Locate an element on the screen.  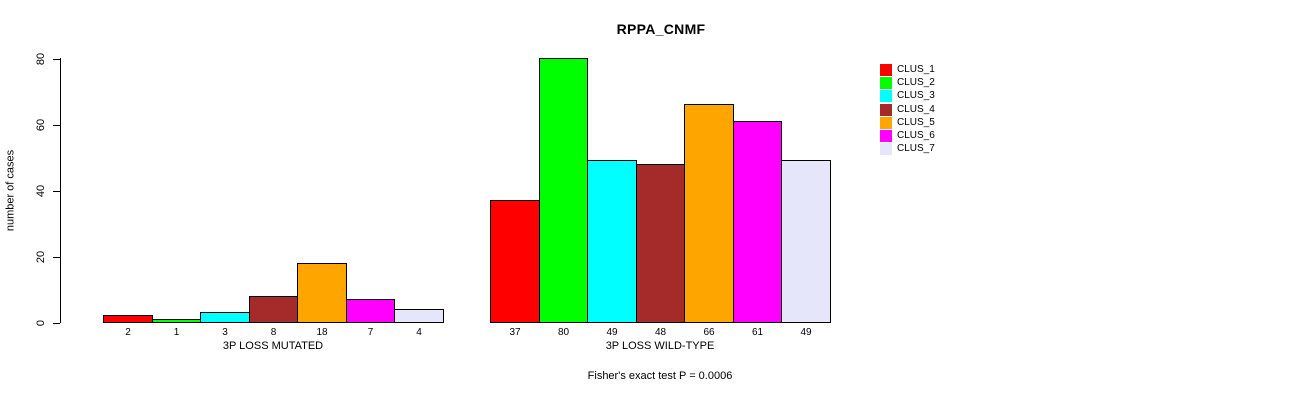
bar-value-label: 66 is located at coordinates (709, 332).